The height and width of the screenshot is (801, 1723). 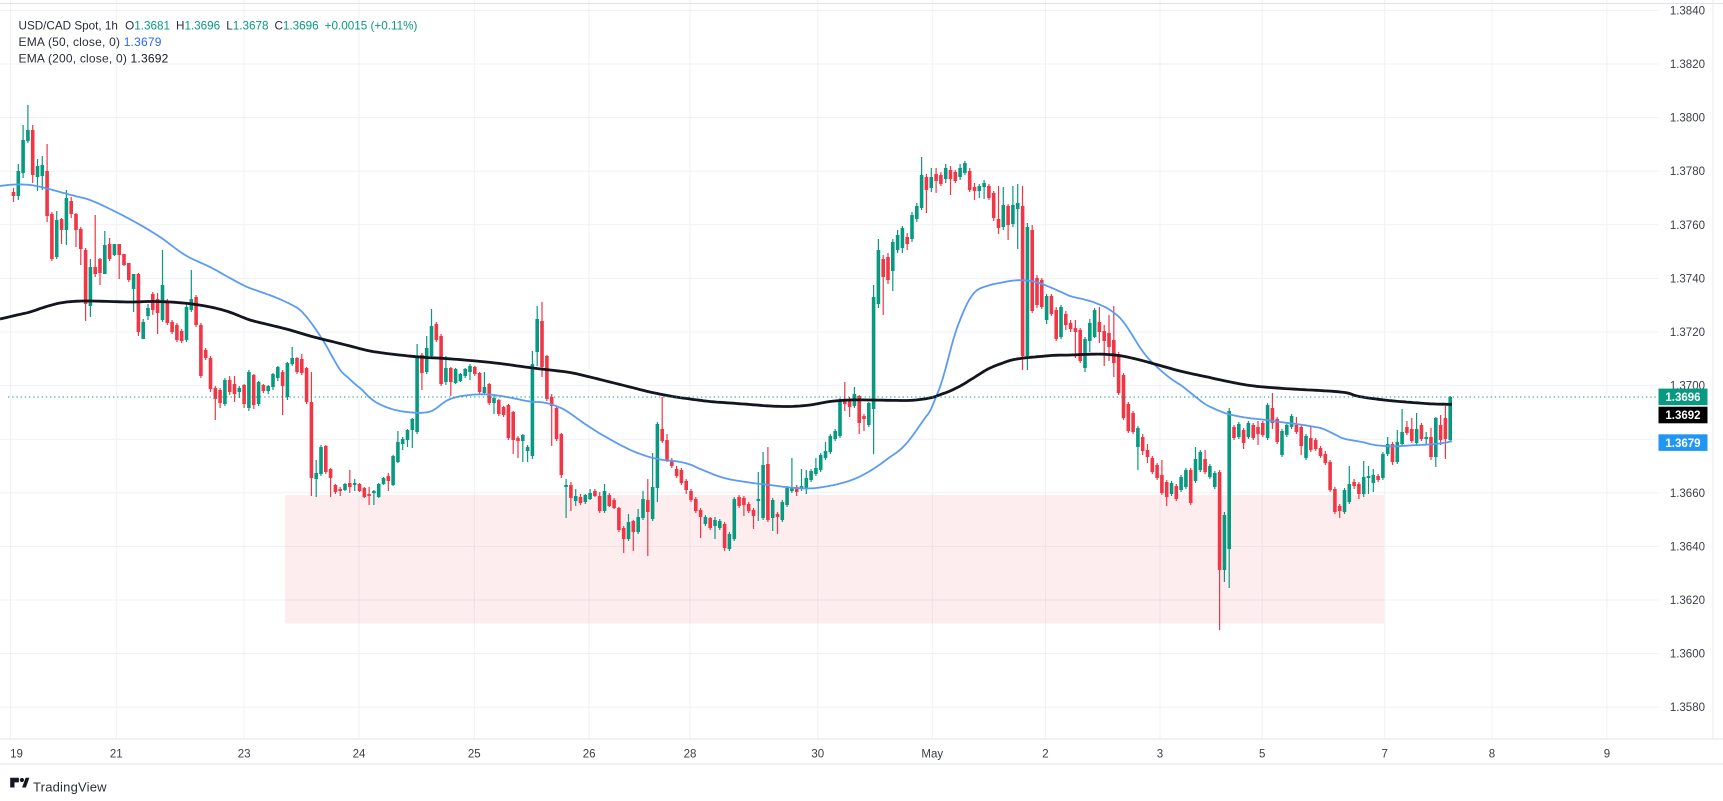 What do you see at coordinates (1687, 119) in the screenshot?
I see `svg-text: 1.3800` at bounding box center [1687, 119].